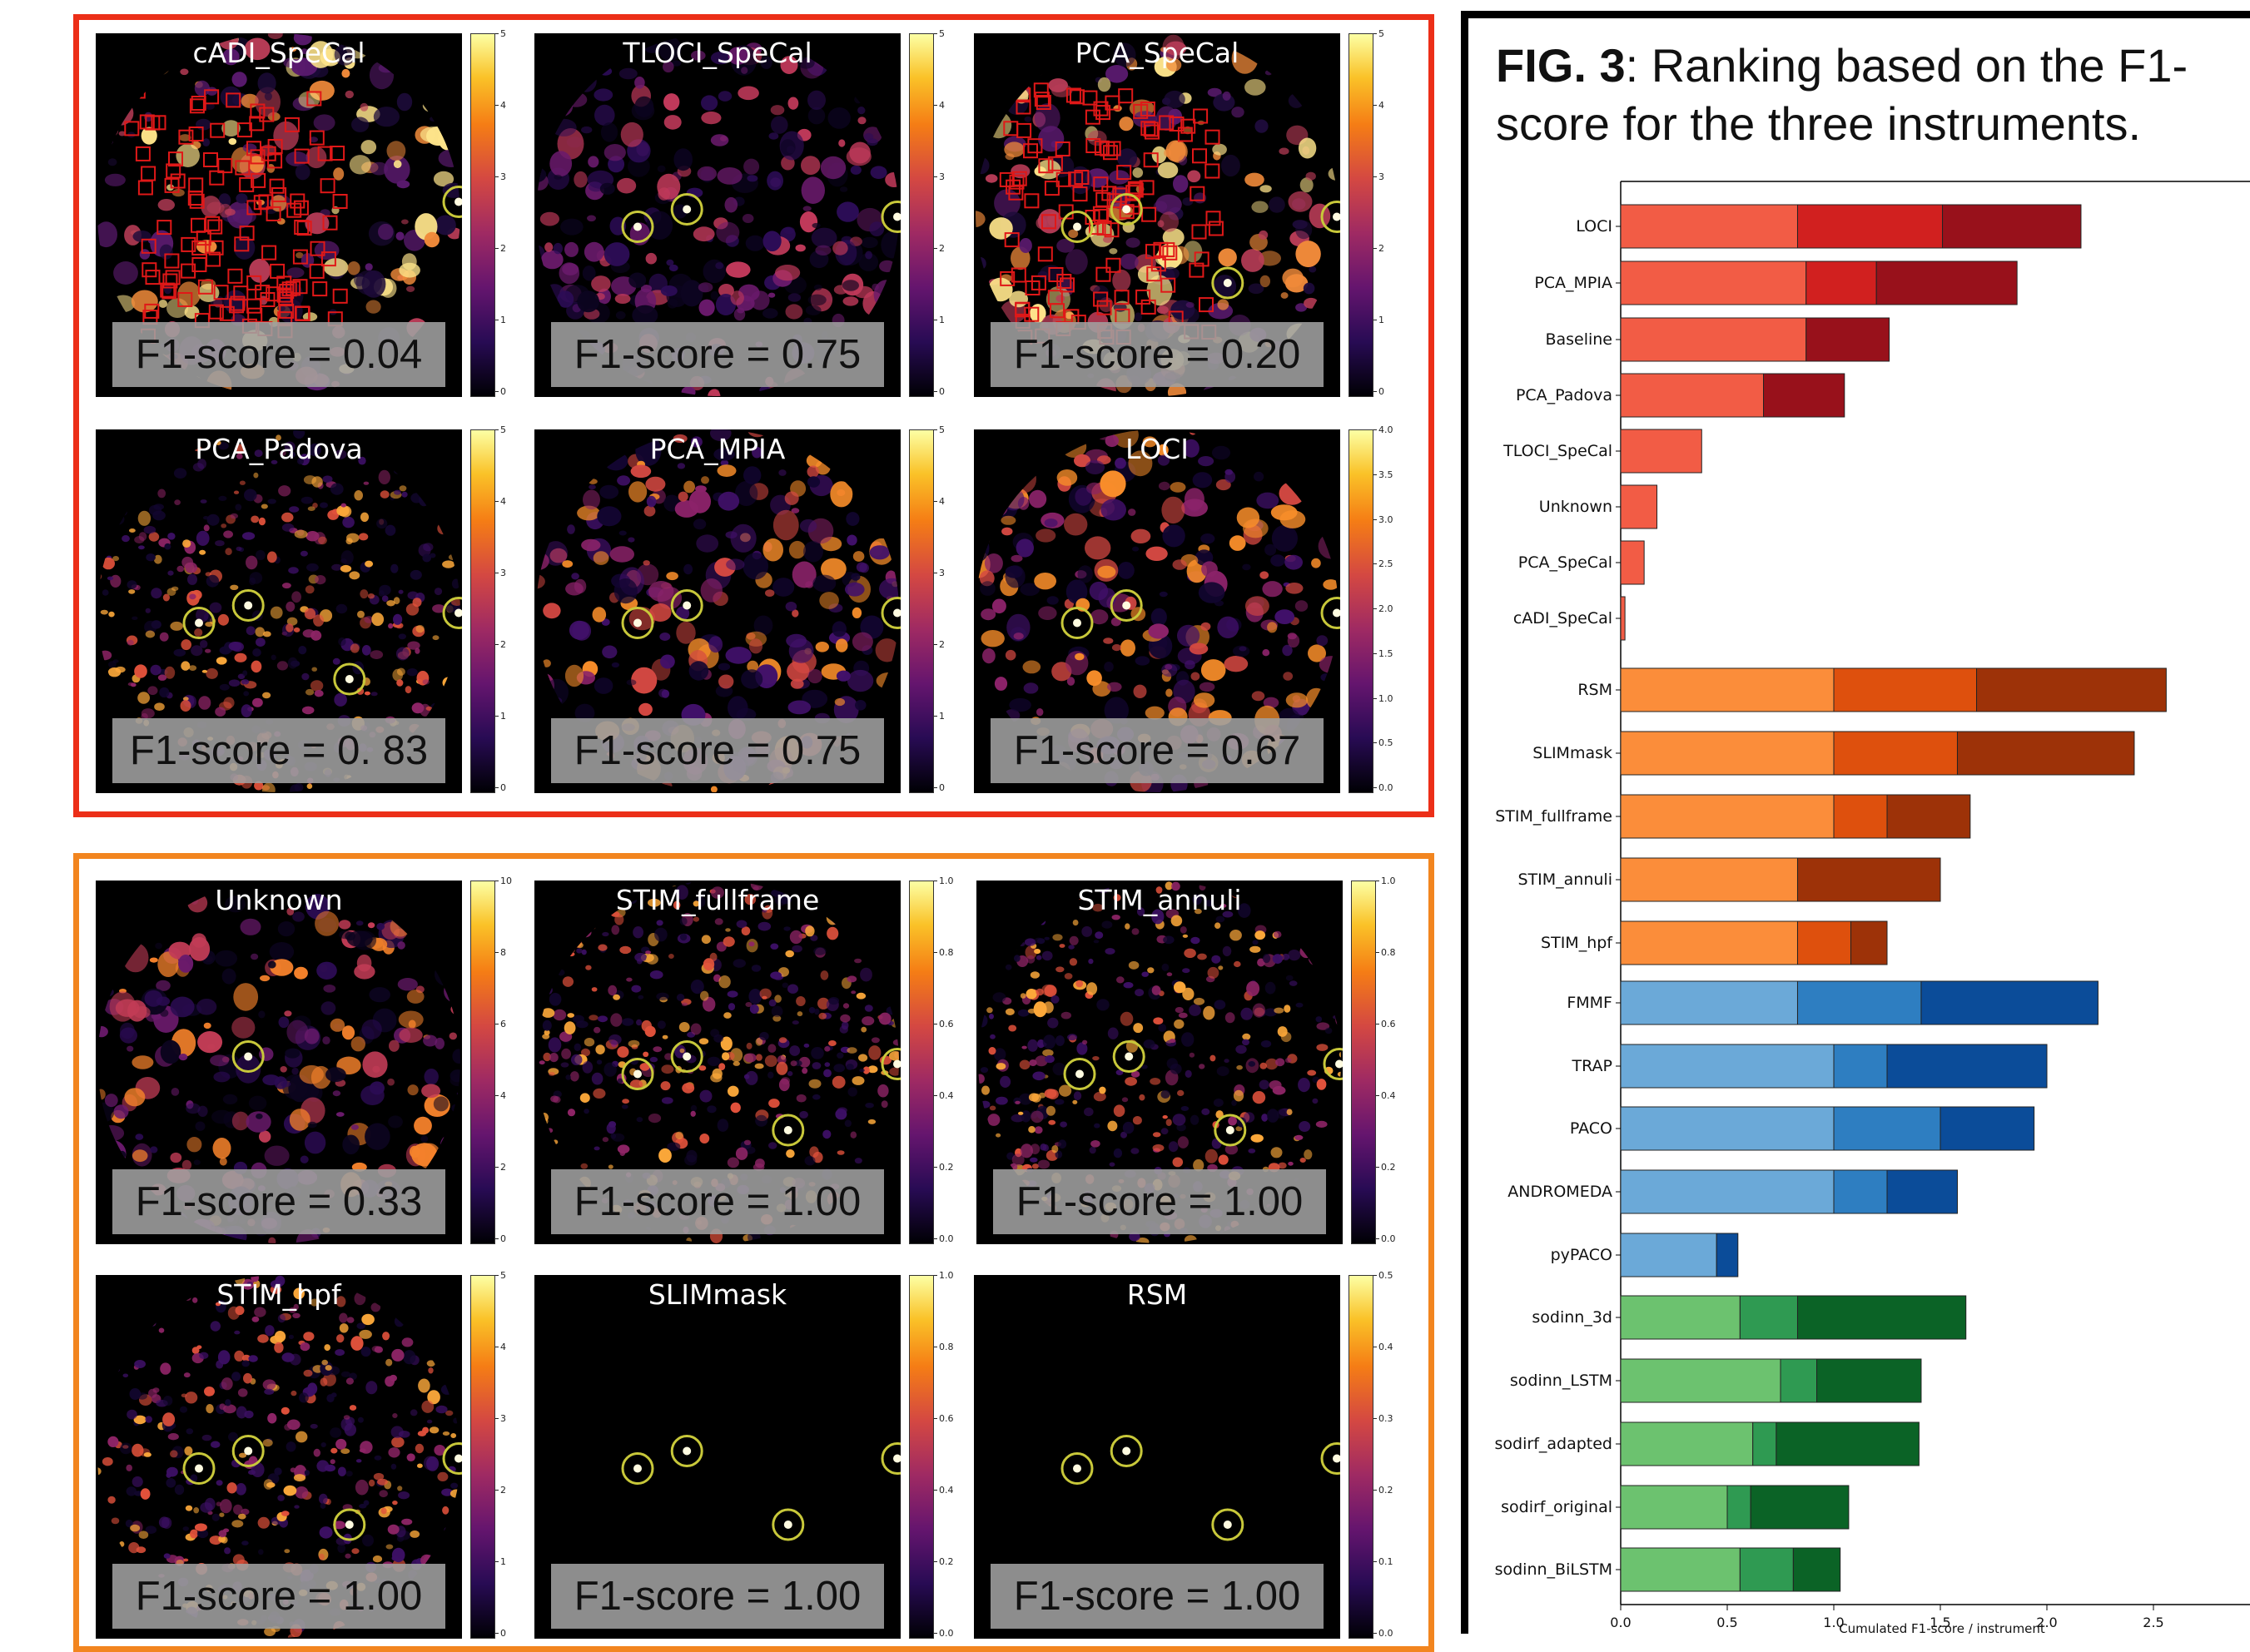 Image resolution: width=2250 pixels, height=1652 pixels. I want to click on f1-score-label: F1-score = 0.75, so click(717, 354).